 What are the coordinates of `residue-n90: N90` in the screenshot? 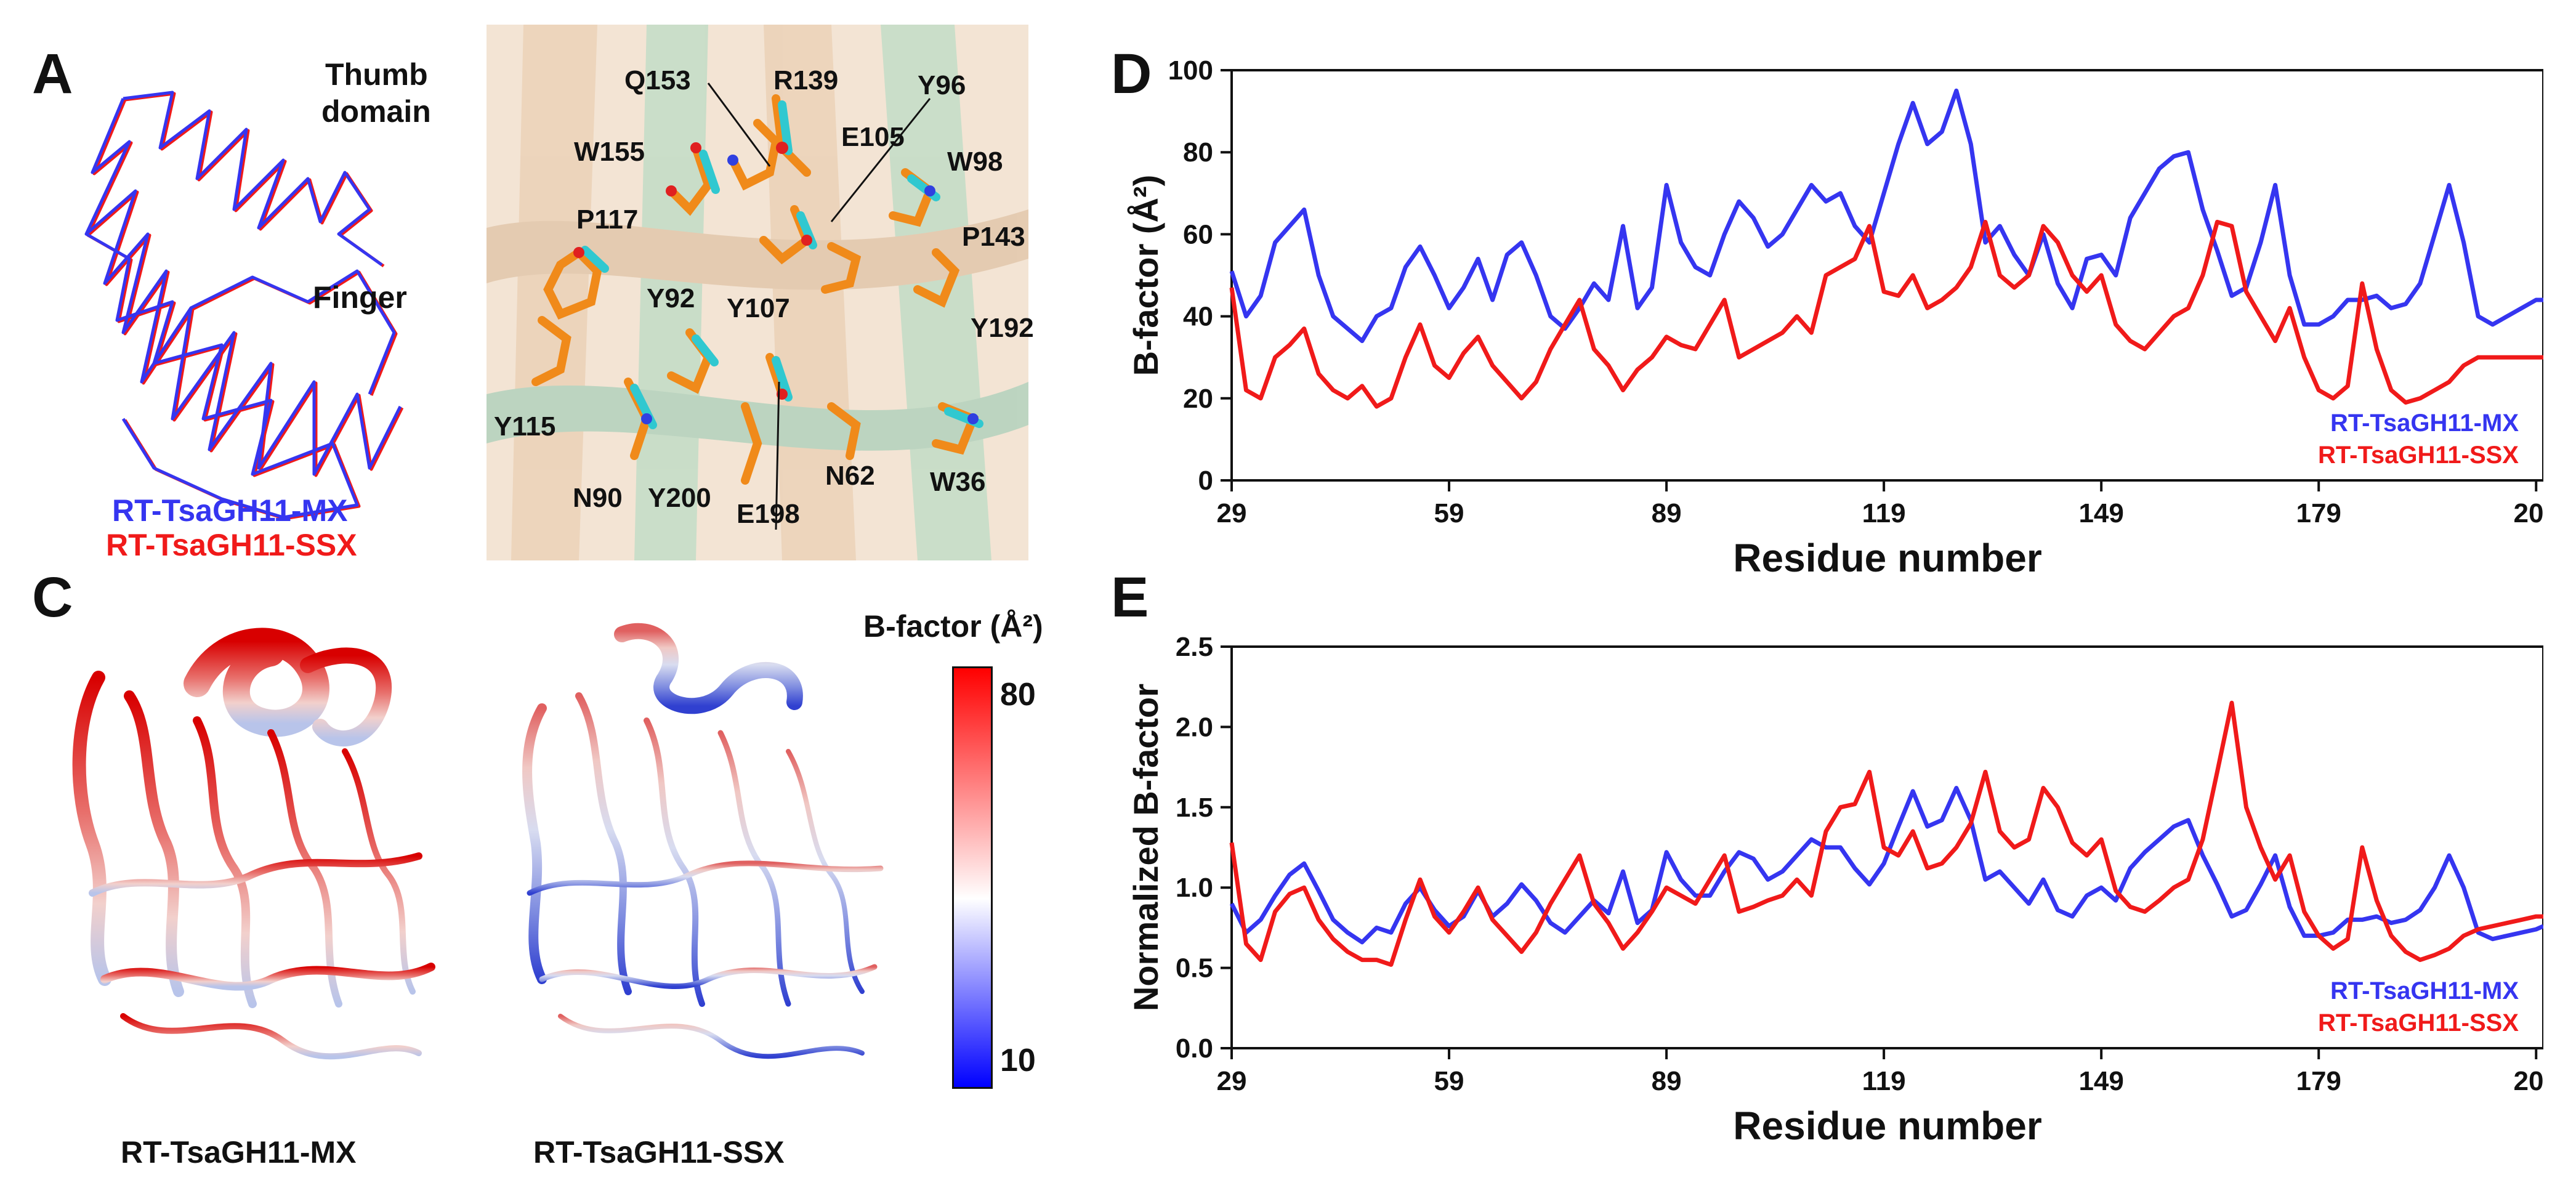 It's located at (598, 498).